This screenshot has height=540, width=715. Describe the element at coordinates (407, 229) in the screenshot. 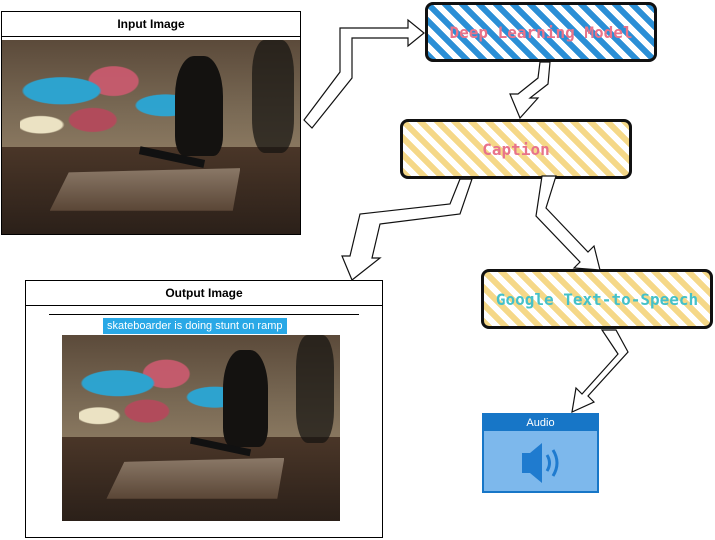

I see `arrow-caption-to-output` at that location.